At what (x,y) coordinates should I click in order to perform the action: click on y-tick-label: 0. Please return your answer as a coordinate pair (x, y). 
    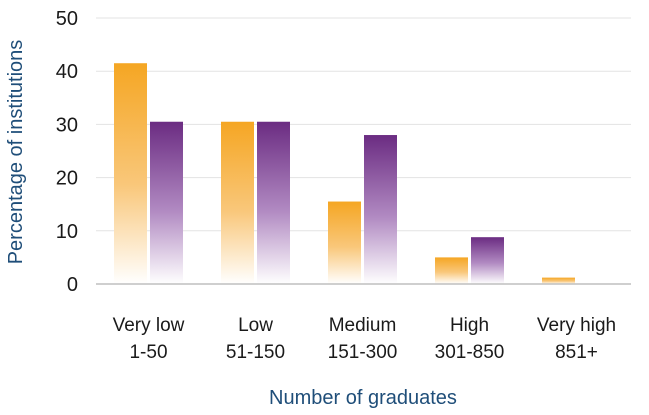
    Looking at the image, I should click on (72, 285).